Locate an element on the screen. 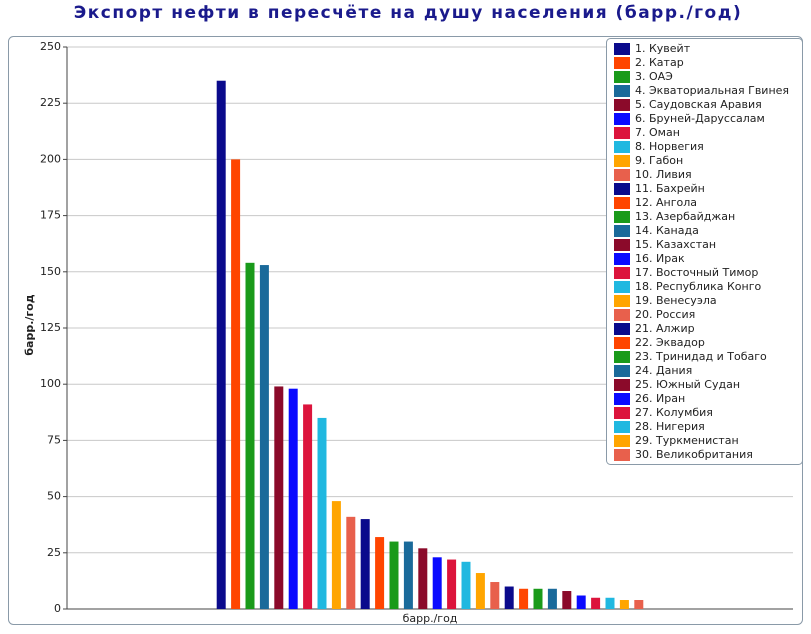 The image size is (811, 634). legend-label: 5. Саудовская Аравия is located at coordinates (698, 104).